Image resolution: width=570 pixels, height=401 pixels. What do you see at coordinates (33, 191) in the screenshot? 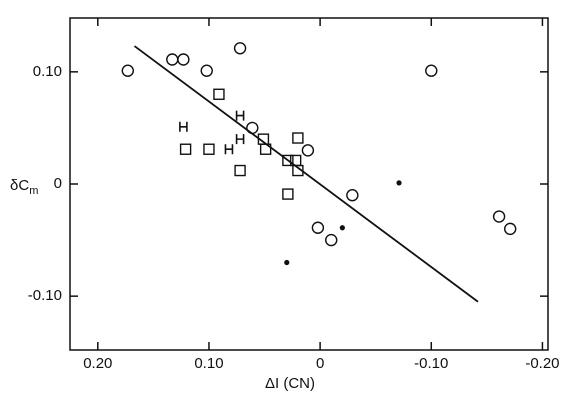
I see `y-axis-label-sub: m` at bounding box center [33, 191].